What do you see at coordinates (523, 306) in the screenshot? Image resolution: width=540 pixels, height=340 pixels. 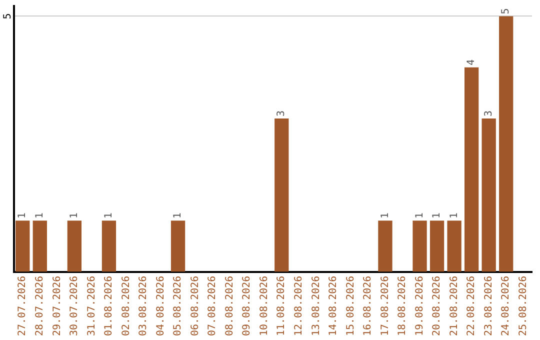 I see `x-tick-label: 25.08.2026` at bounding box center [523, 306].